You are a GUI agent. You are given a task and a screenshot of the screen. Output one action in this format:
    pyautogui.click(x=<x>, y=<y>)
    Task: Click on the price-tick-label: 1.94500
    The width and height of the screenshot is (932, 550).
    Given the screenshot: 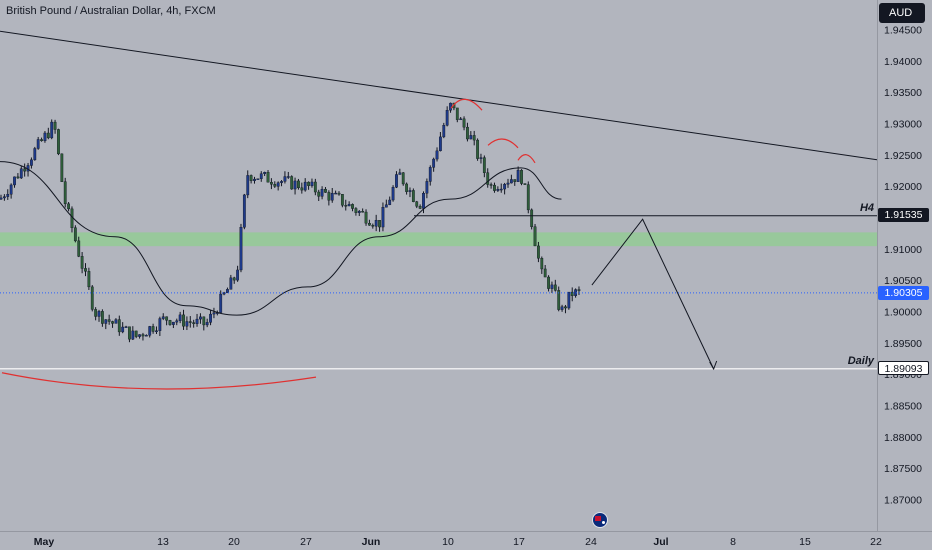 What is the action you would take?
    pyautogui.click(x=903, y=31)
    